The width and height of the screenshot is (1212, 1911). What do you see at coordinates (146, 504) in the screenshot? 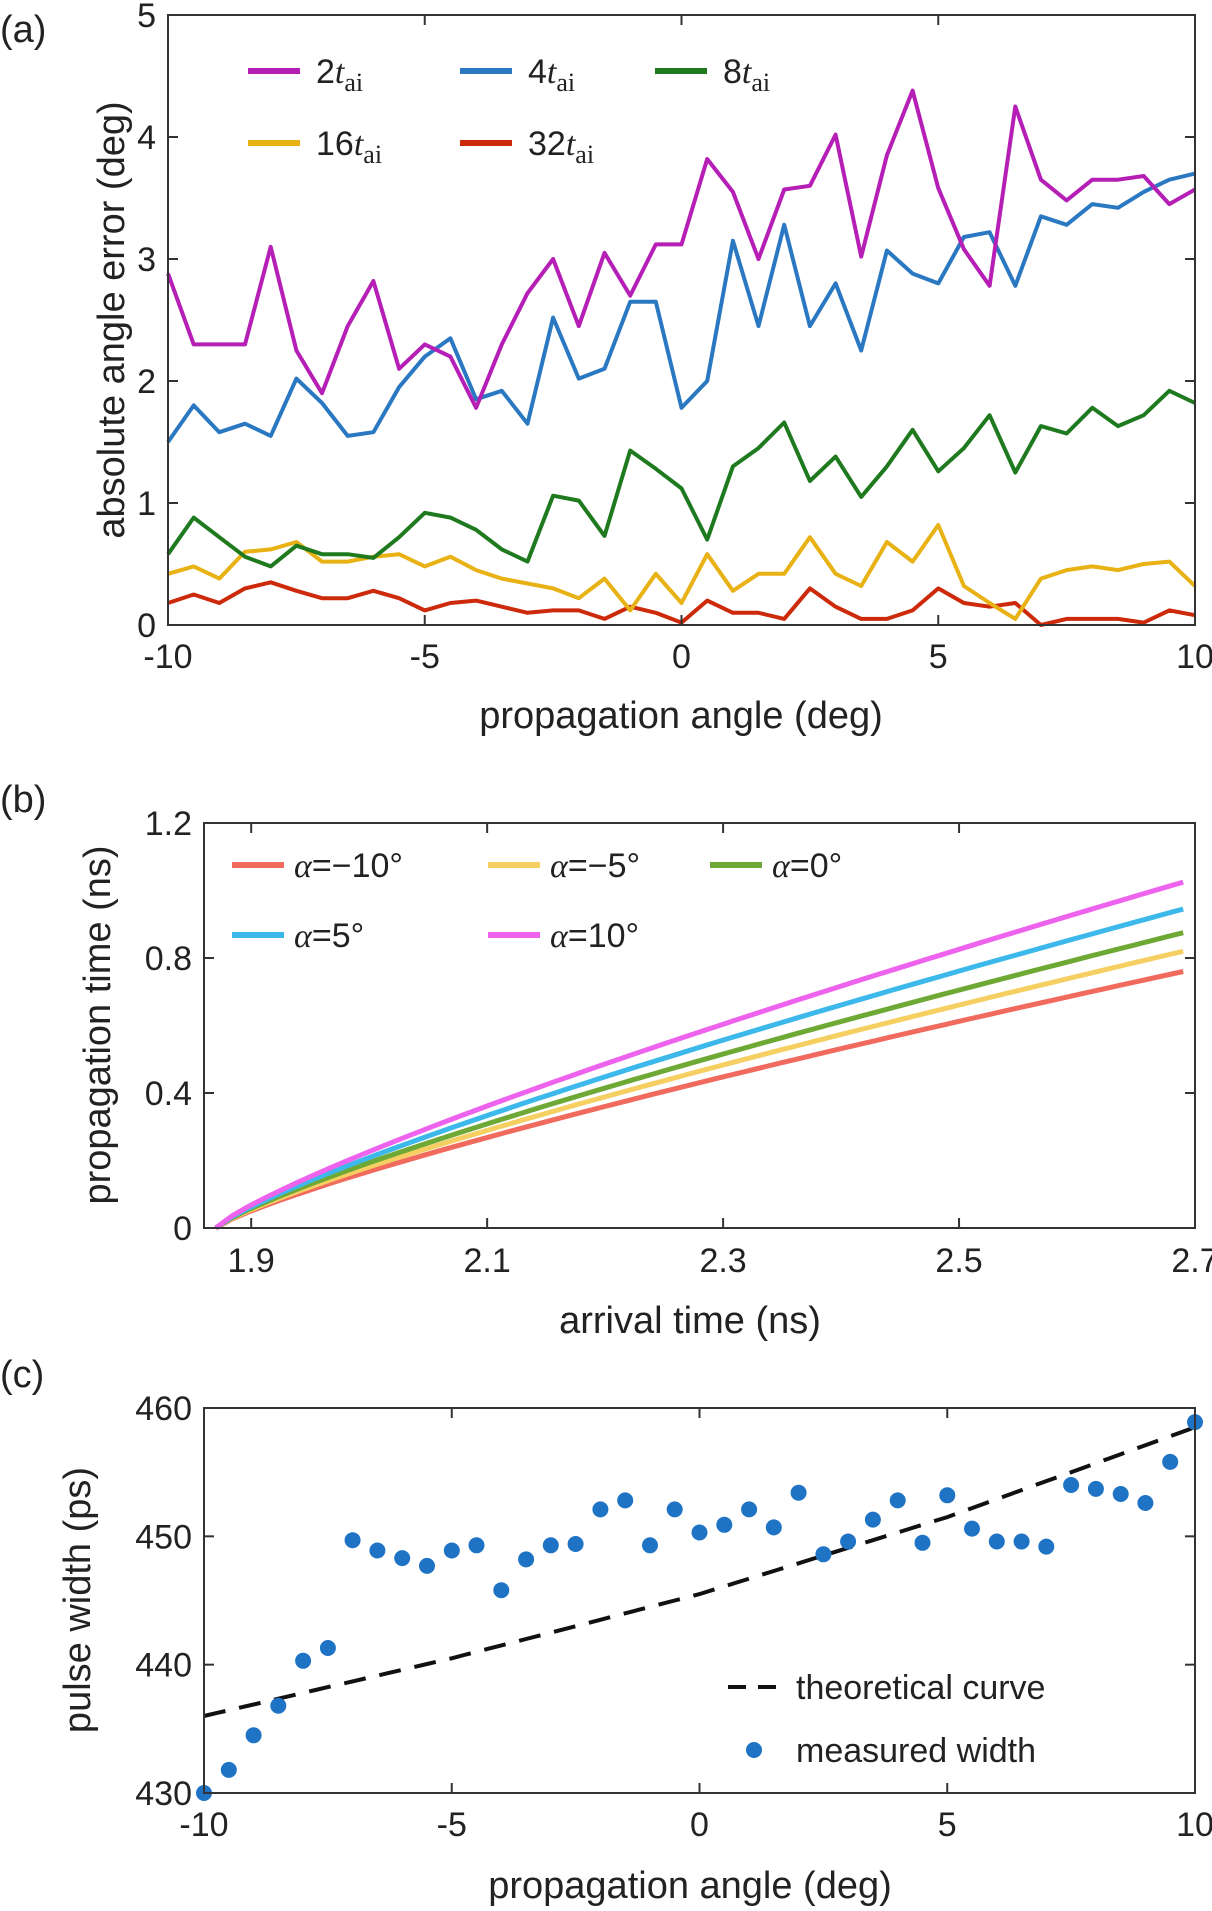
I see `panel-a-ytick-label: 1` at bounding box center [146, 504].